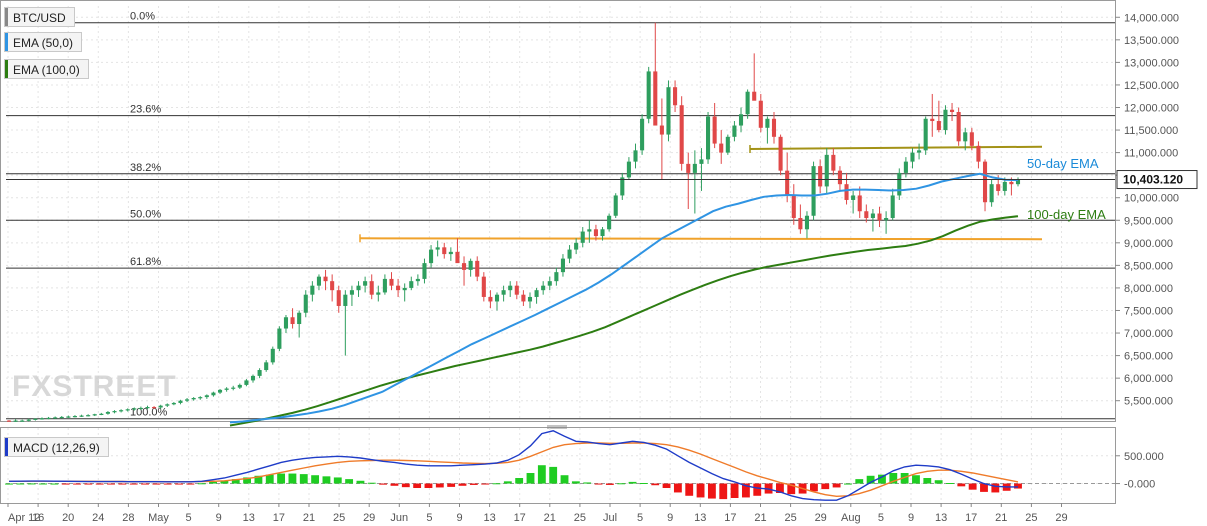 The height and width of the screenshot is (526, 1207). Describe the element at coordinates (39, 17) in the screenshot. I see `legend-price: BTC/USD` at that location.